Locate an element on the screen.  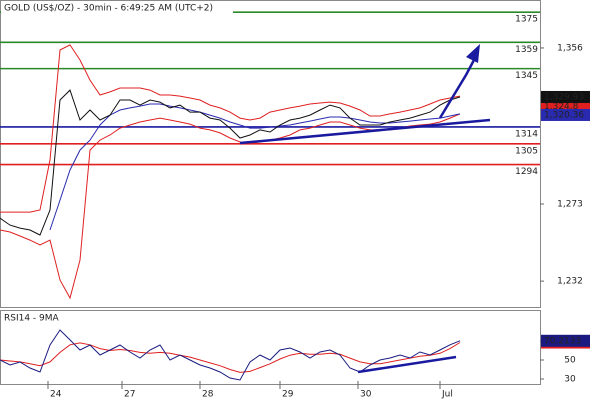
price-tag-label: 1,324.8 is located at coordinates (561, 107).